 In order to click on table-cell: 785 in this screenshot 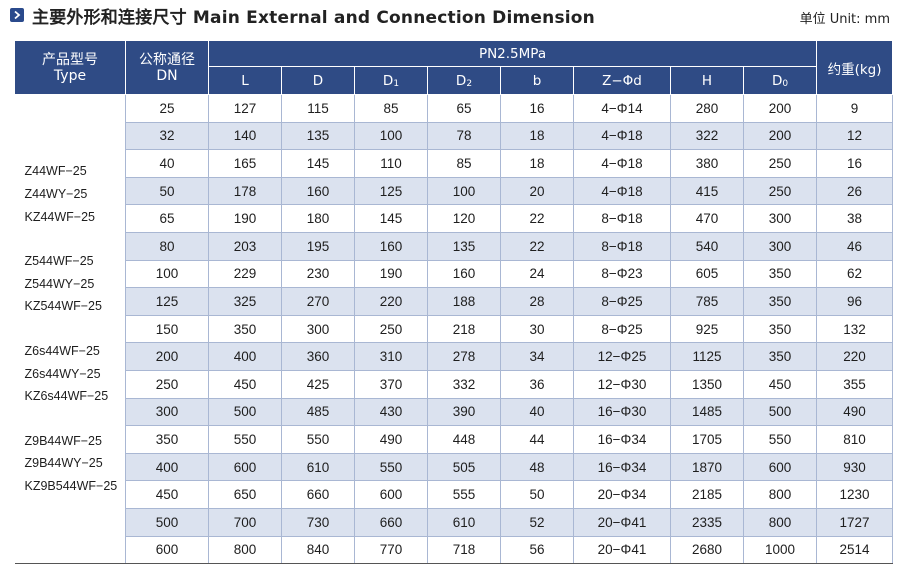, I will do `click(707, 301)`.